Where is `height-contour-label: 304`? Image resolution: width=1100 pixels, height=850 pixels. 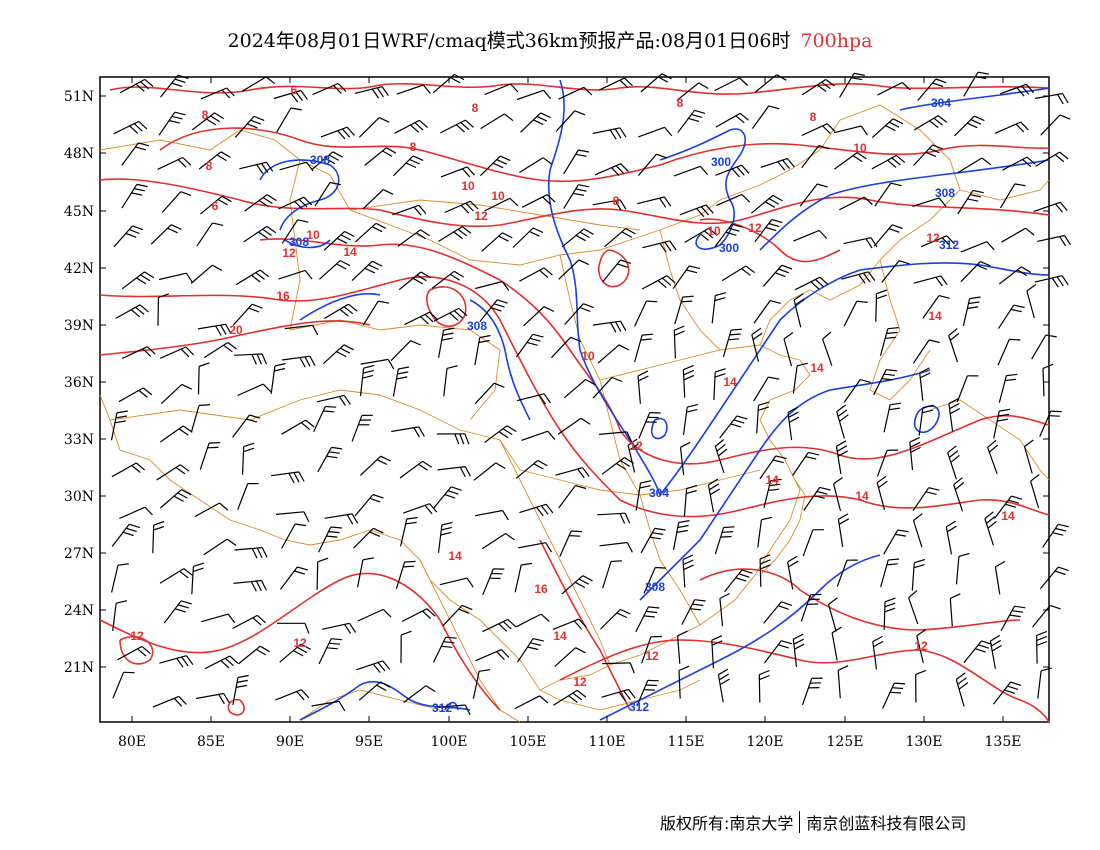 height-contour-label: 304 is located at coordinates (941, 103).